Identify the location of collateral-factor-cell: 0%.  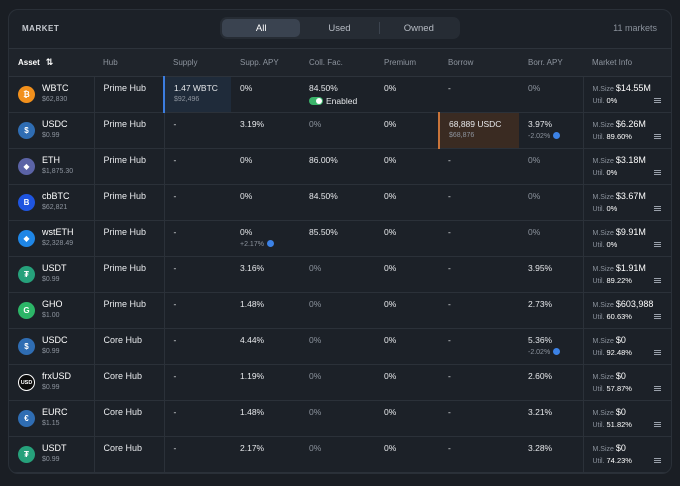
(337, 130).